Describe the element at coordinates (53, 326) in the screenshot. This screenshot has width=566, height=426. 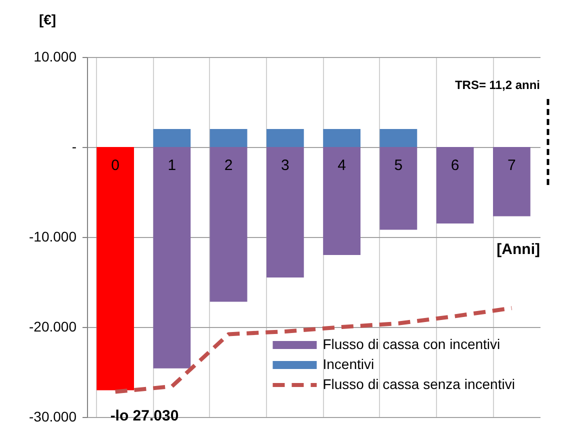
I see `y-tick-label: -20.000` at that location.